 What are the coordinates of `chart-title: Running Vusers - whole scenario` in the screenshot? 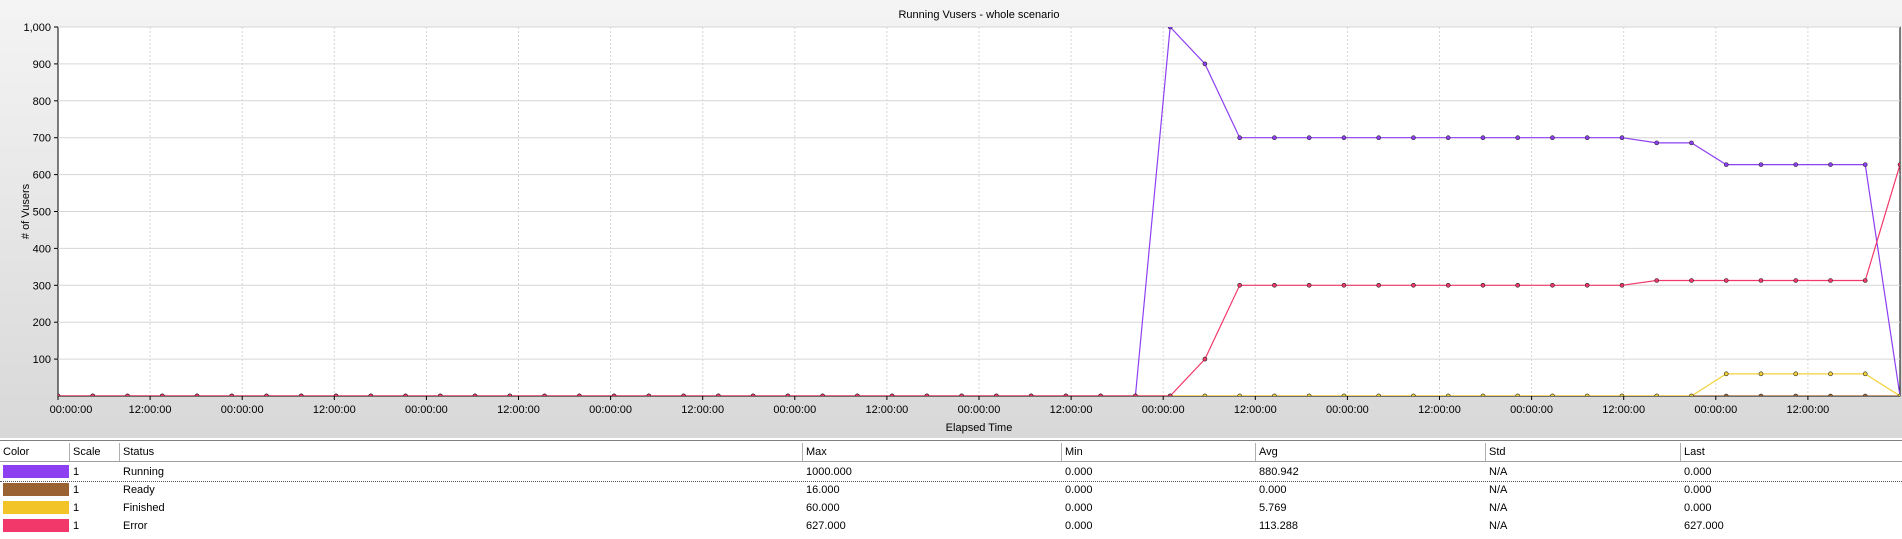 It's located at (978, 15).